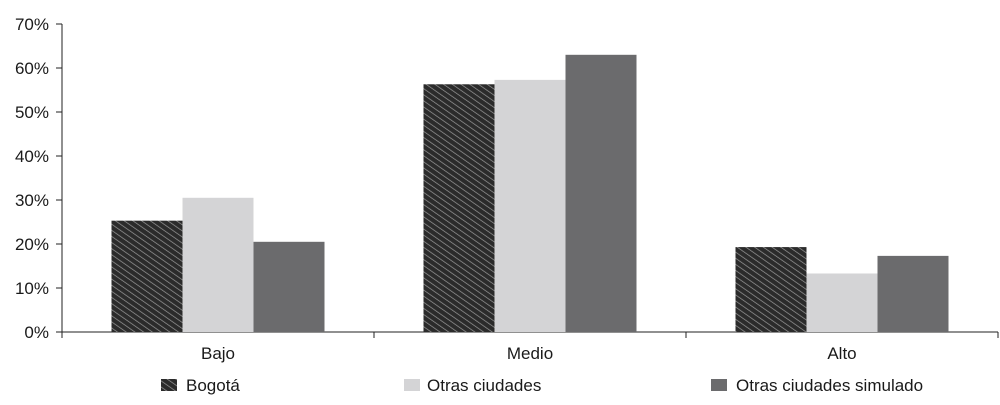 The width and height of the screenshot is (1000, 405). What do you see at coordinates (39, 178) in the screenshot?
I see `y-axis: 0% 10% 20% 30% 40% 50% 60% 70%` at bounding box center [39, 178].